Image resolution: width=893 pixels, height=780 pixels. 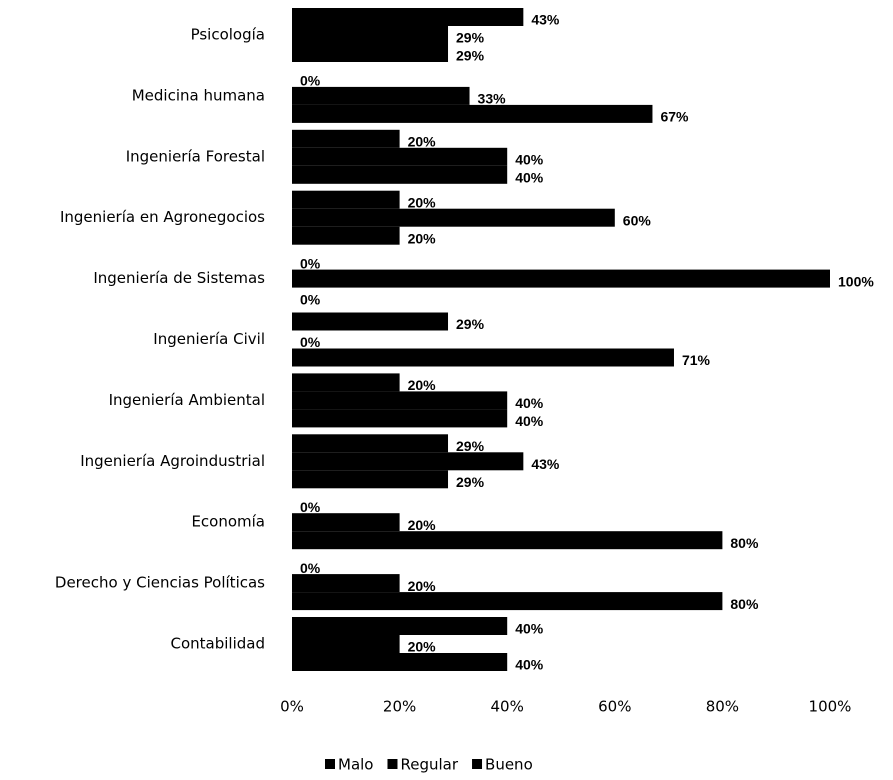 I want to click on category-label: Contabilidad, so click(x=218, y=644).